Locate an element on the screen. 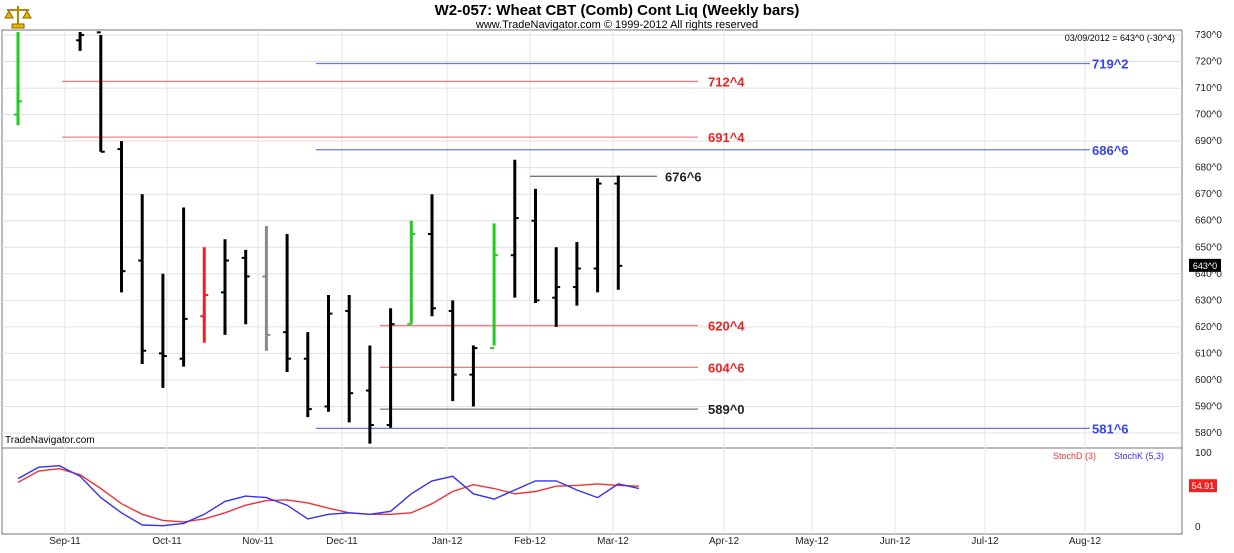 This screenshot has width=1234, height=553. y-tick-label: 670^0 is located at coordinates (1208, 194).